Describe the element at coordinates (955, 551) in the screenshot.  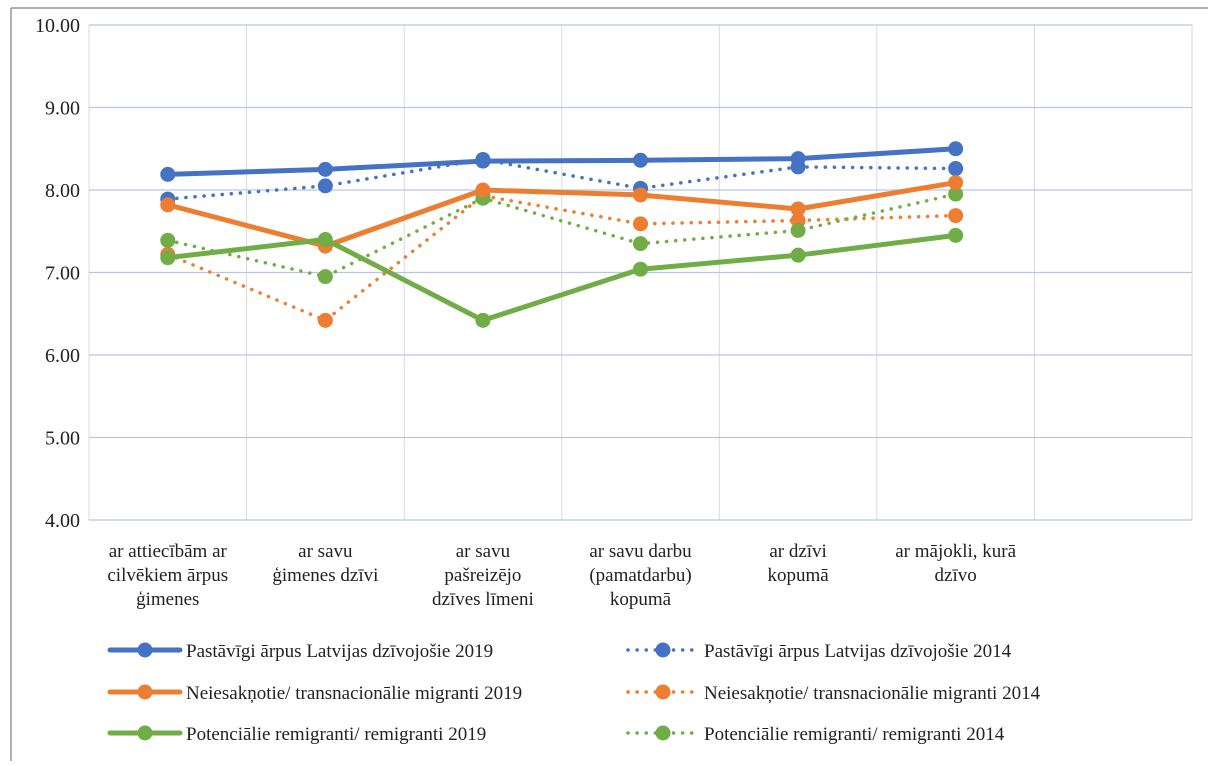
I see `x-category-label-line: ar mājokli, kurā` at that location.